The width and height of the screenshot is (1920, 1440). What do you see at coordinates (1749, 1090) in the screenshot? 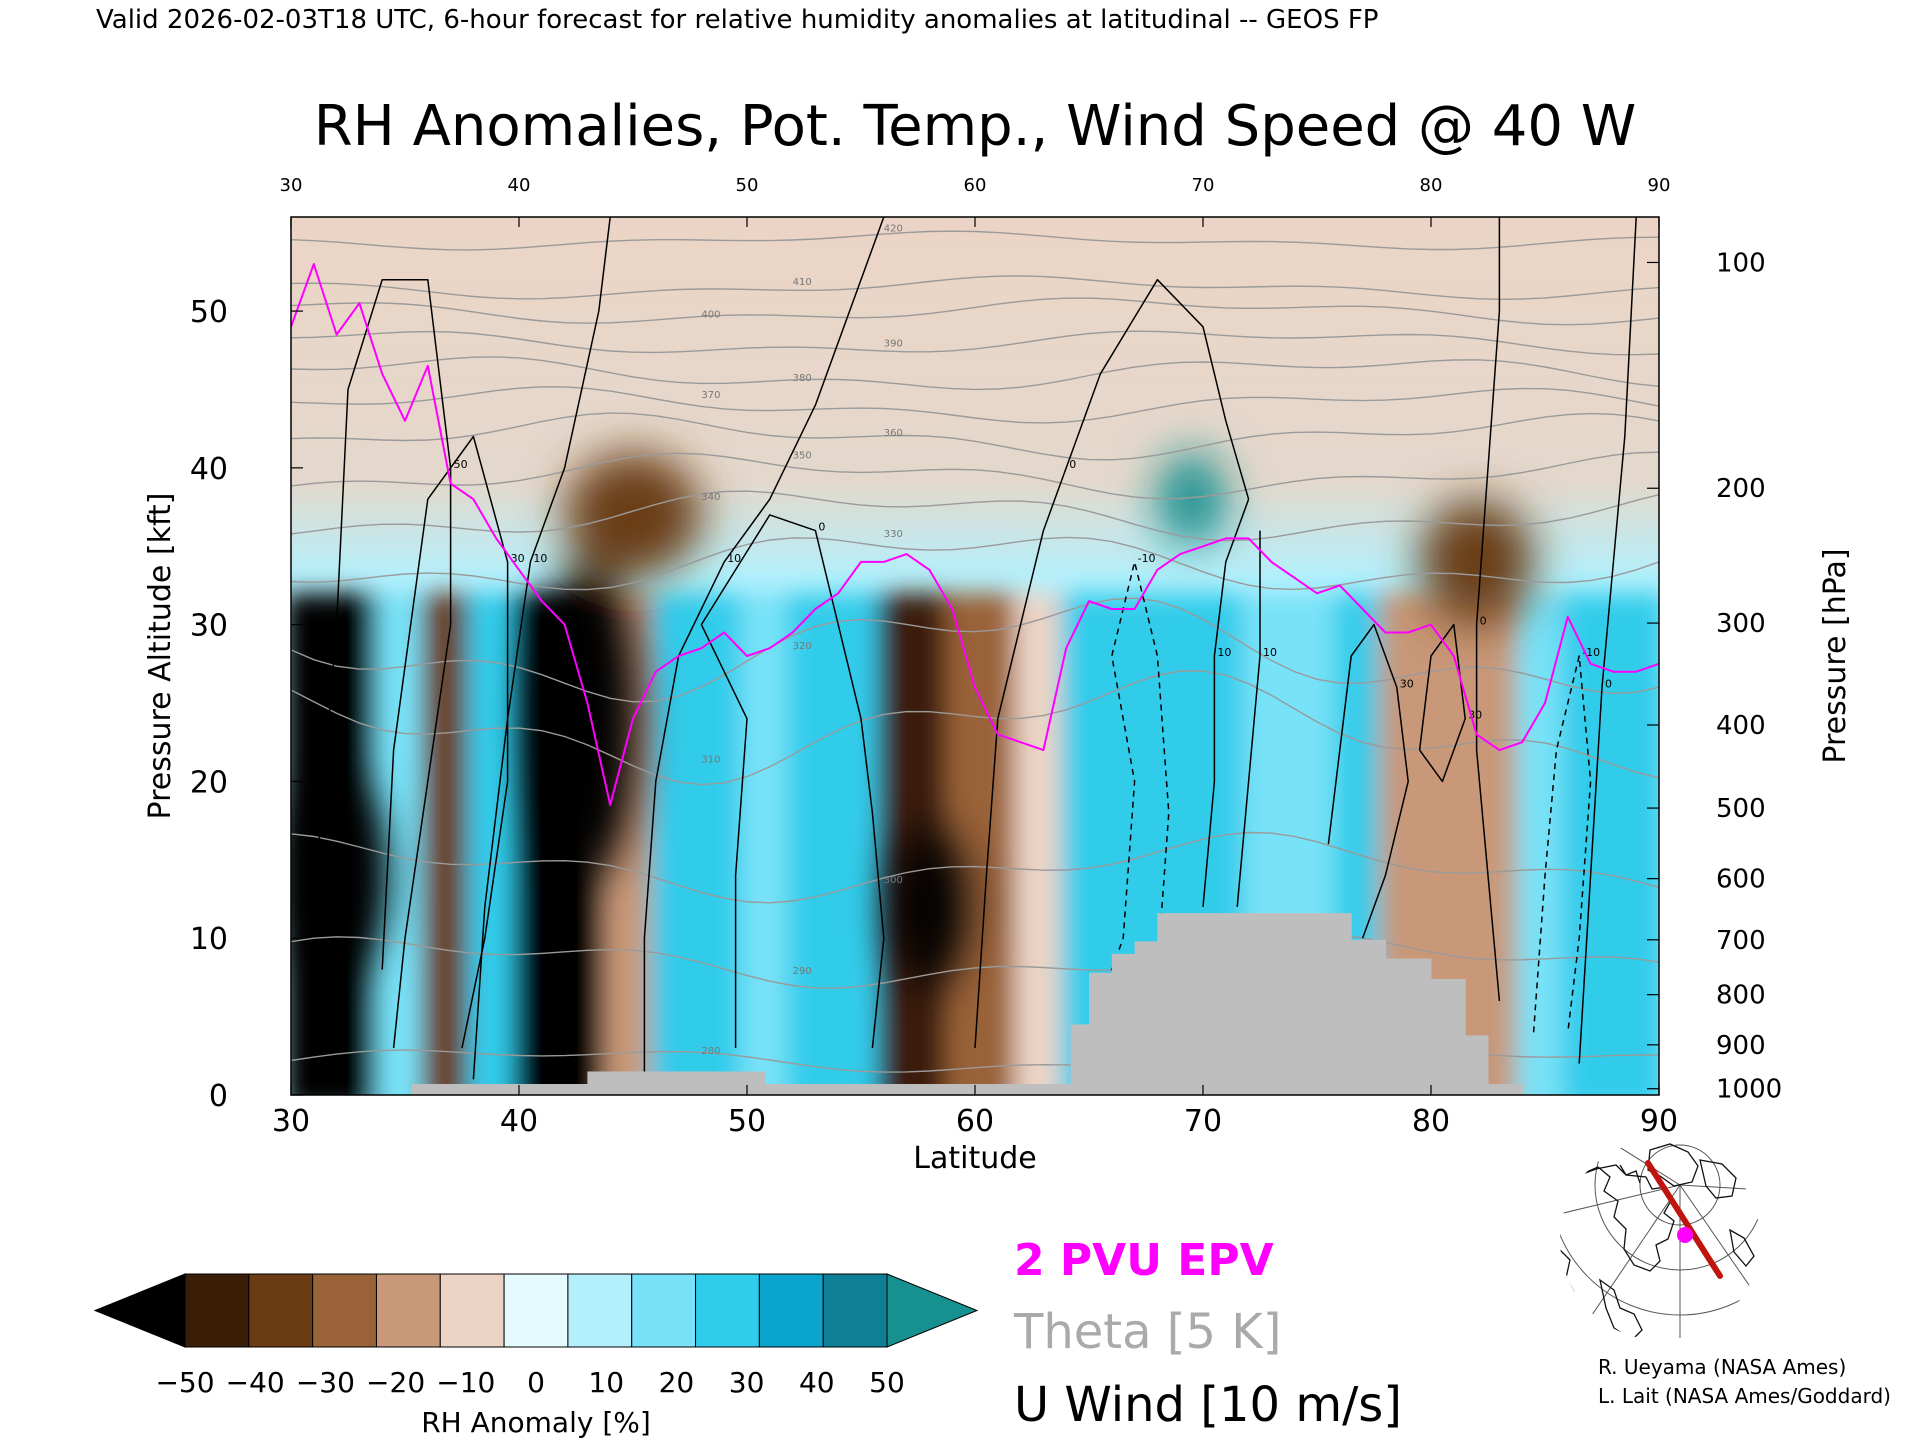
I see `pressure-tick-label: 1000` at bounding box center [1749, 1090].